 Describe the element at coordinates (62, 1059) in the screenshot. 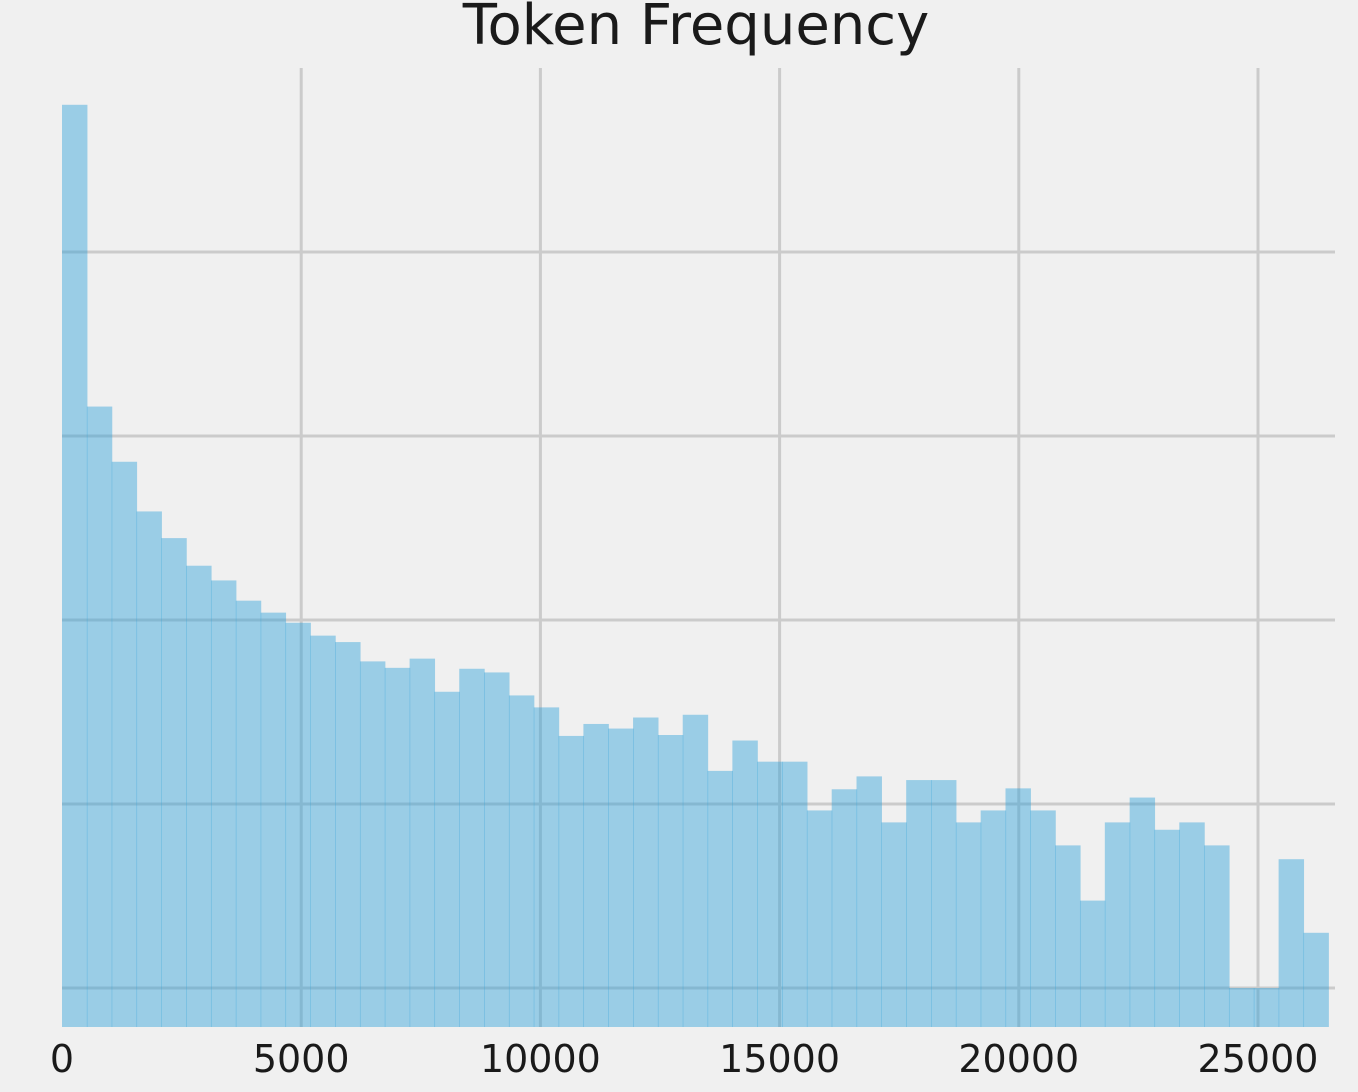

I see `x-tick-label: 0` at that location.